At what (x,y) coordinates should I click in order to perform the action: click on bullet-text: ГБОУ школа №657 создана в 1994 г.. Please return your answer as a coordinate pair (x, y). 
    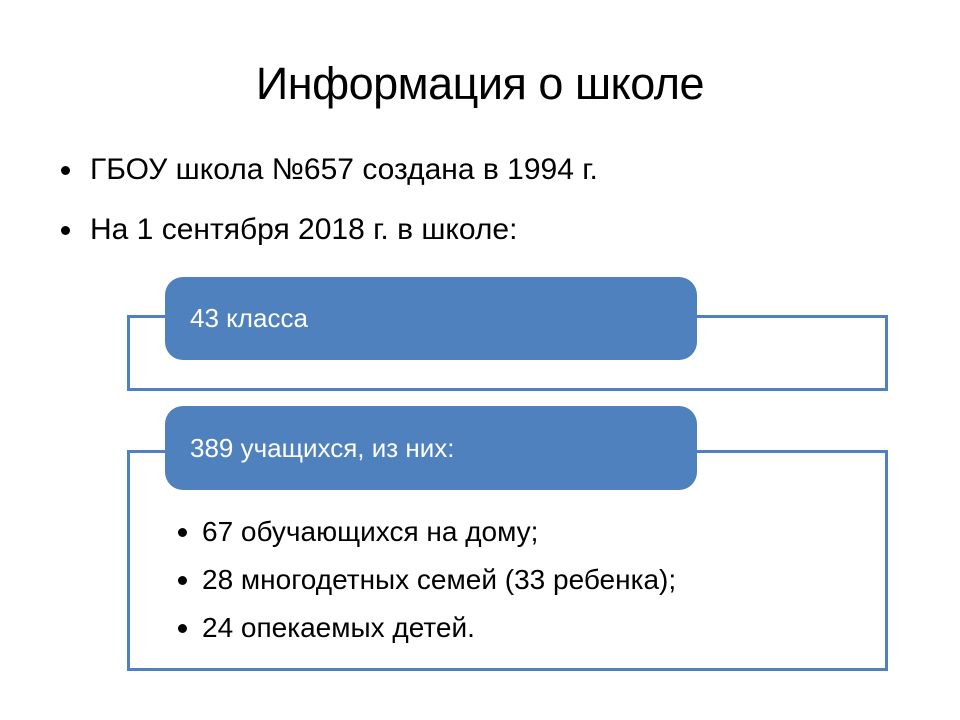
    Looking at the image, I should click on (344, 169).